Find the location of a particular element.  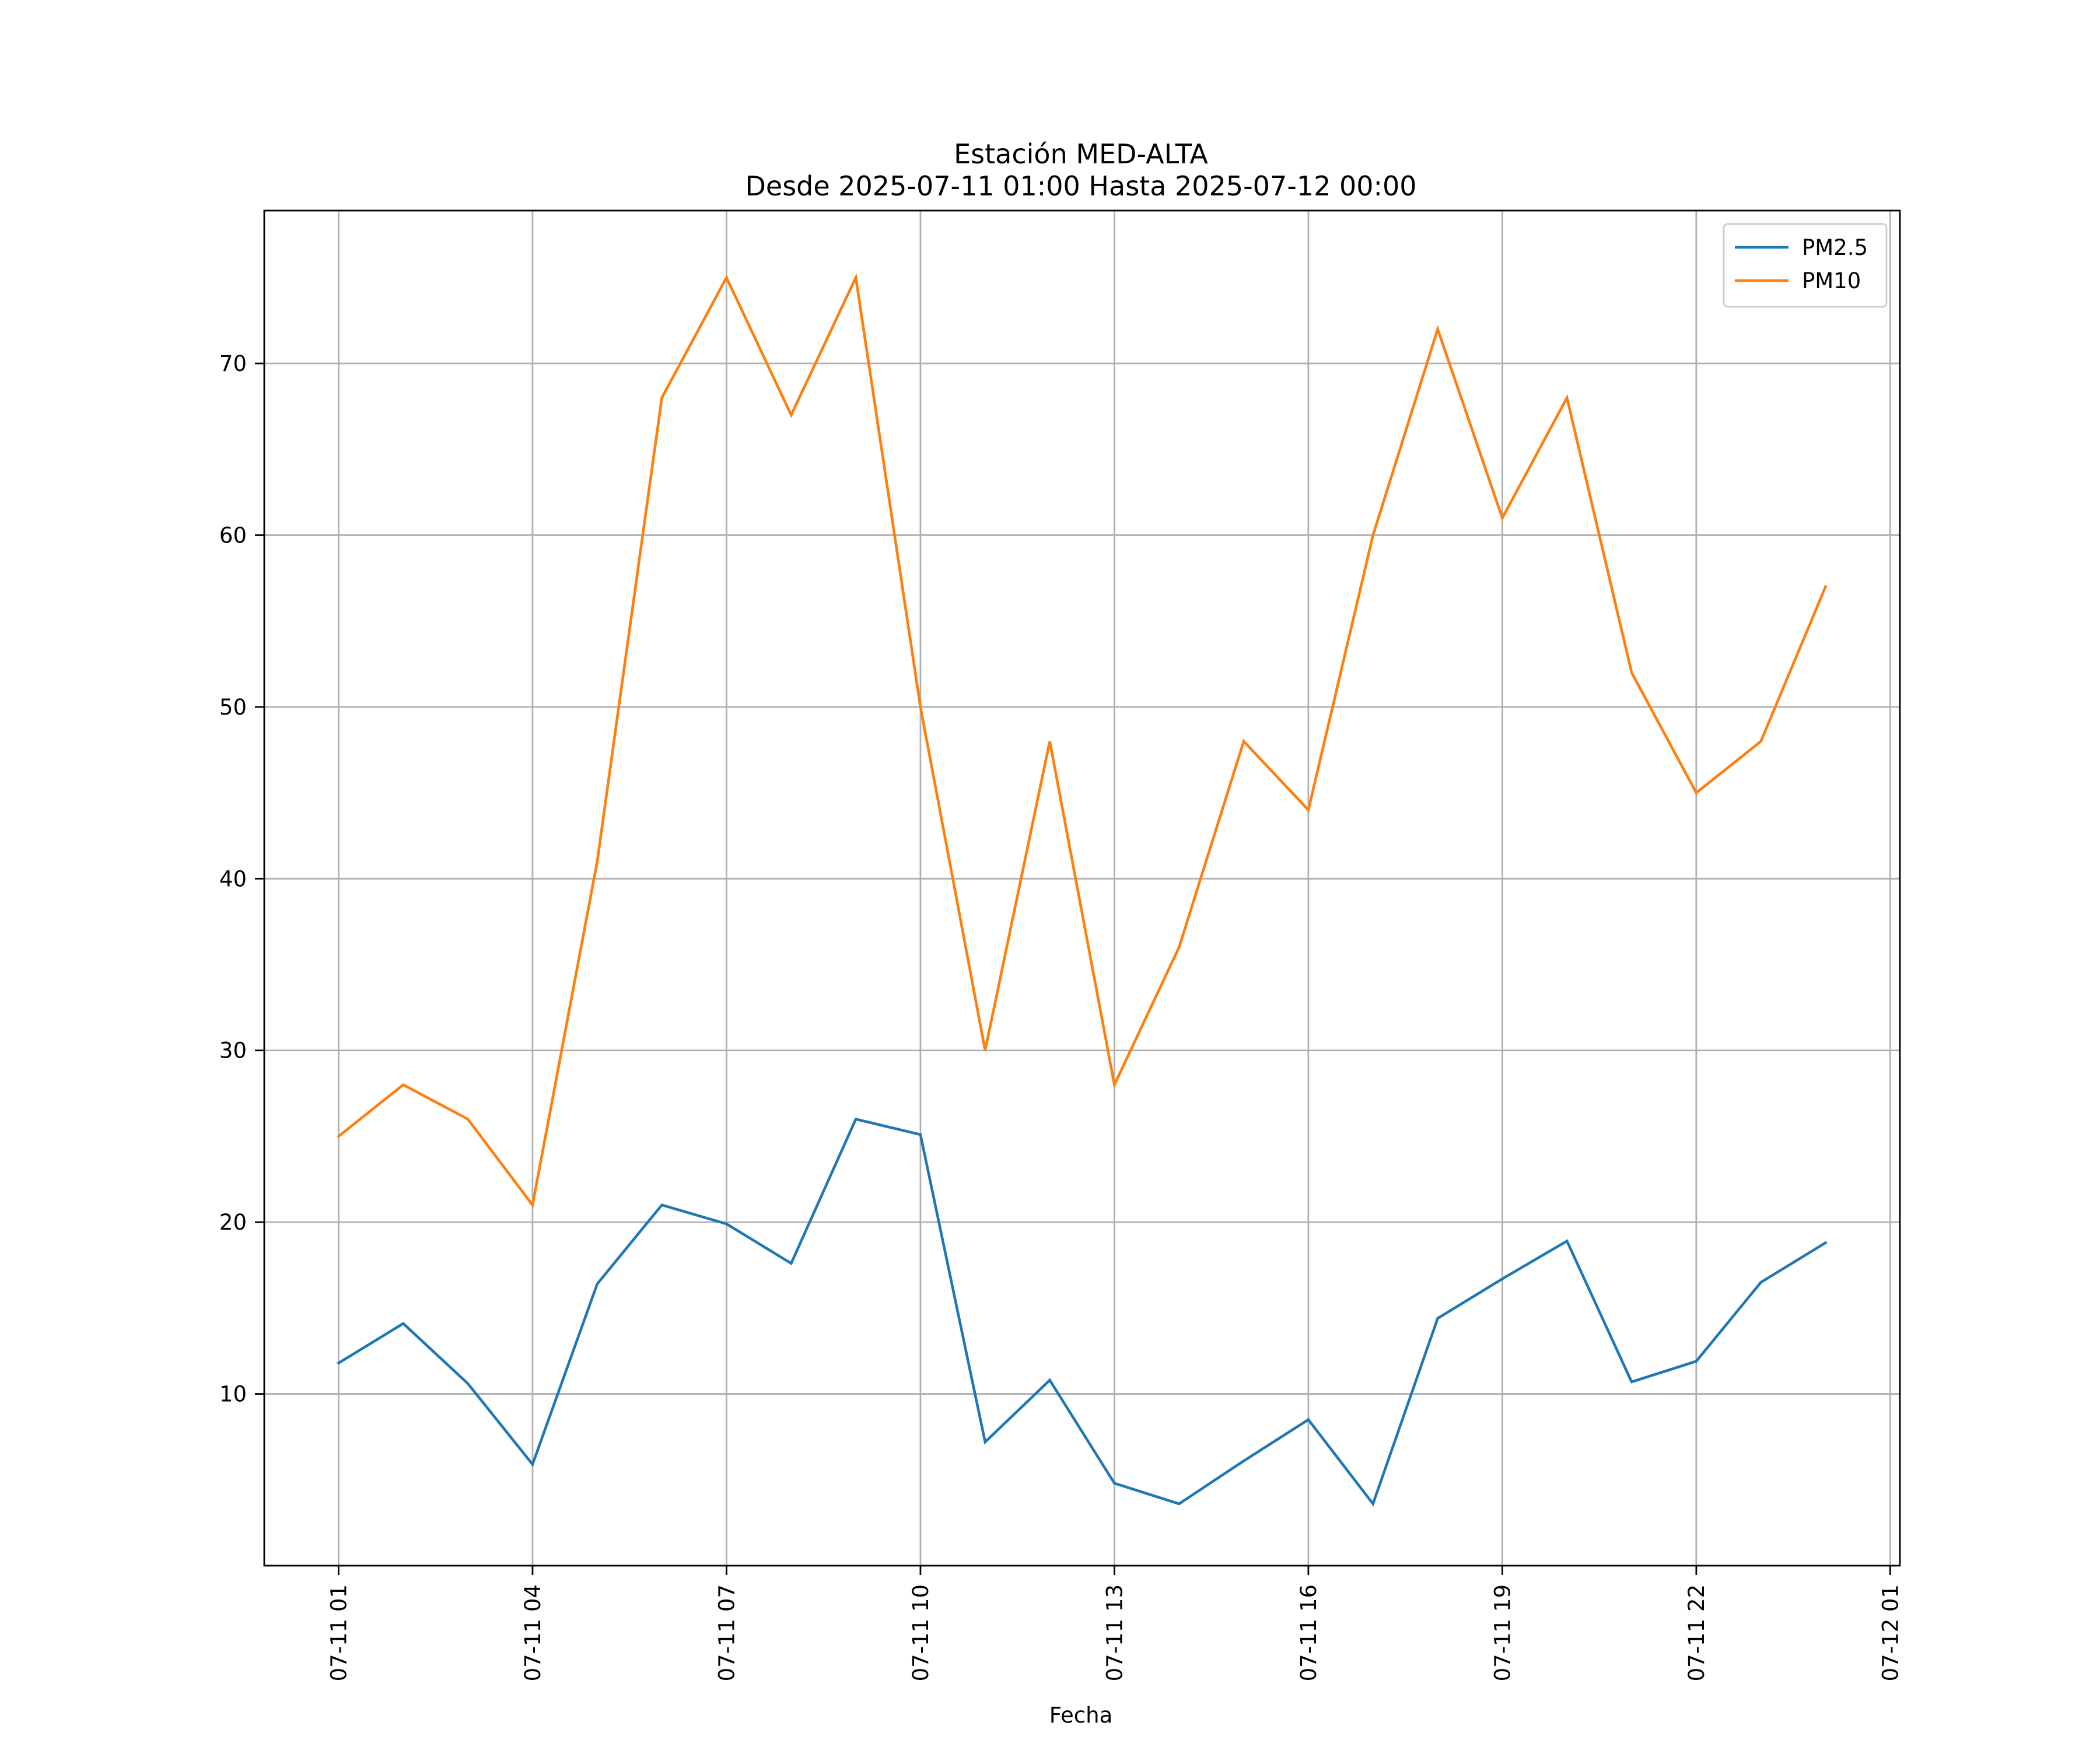

x-tick-label: 07-11 04 is located at coordinates (532, 1632).